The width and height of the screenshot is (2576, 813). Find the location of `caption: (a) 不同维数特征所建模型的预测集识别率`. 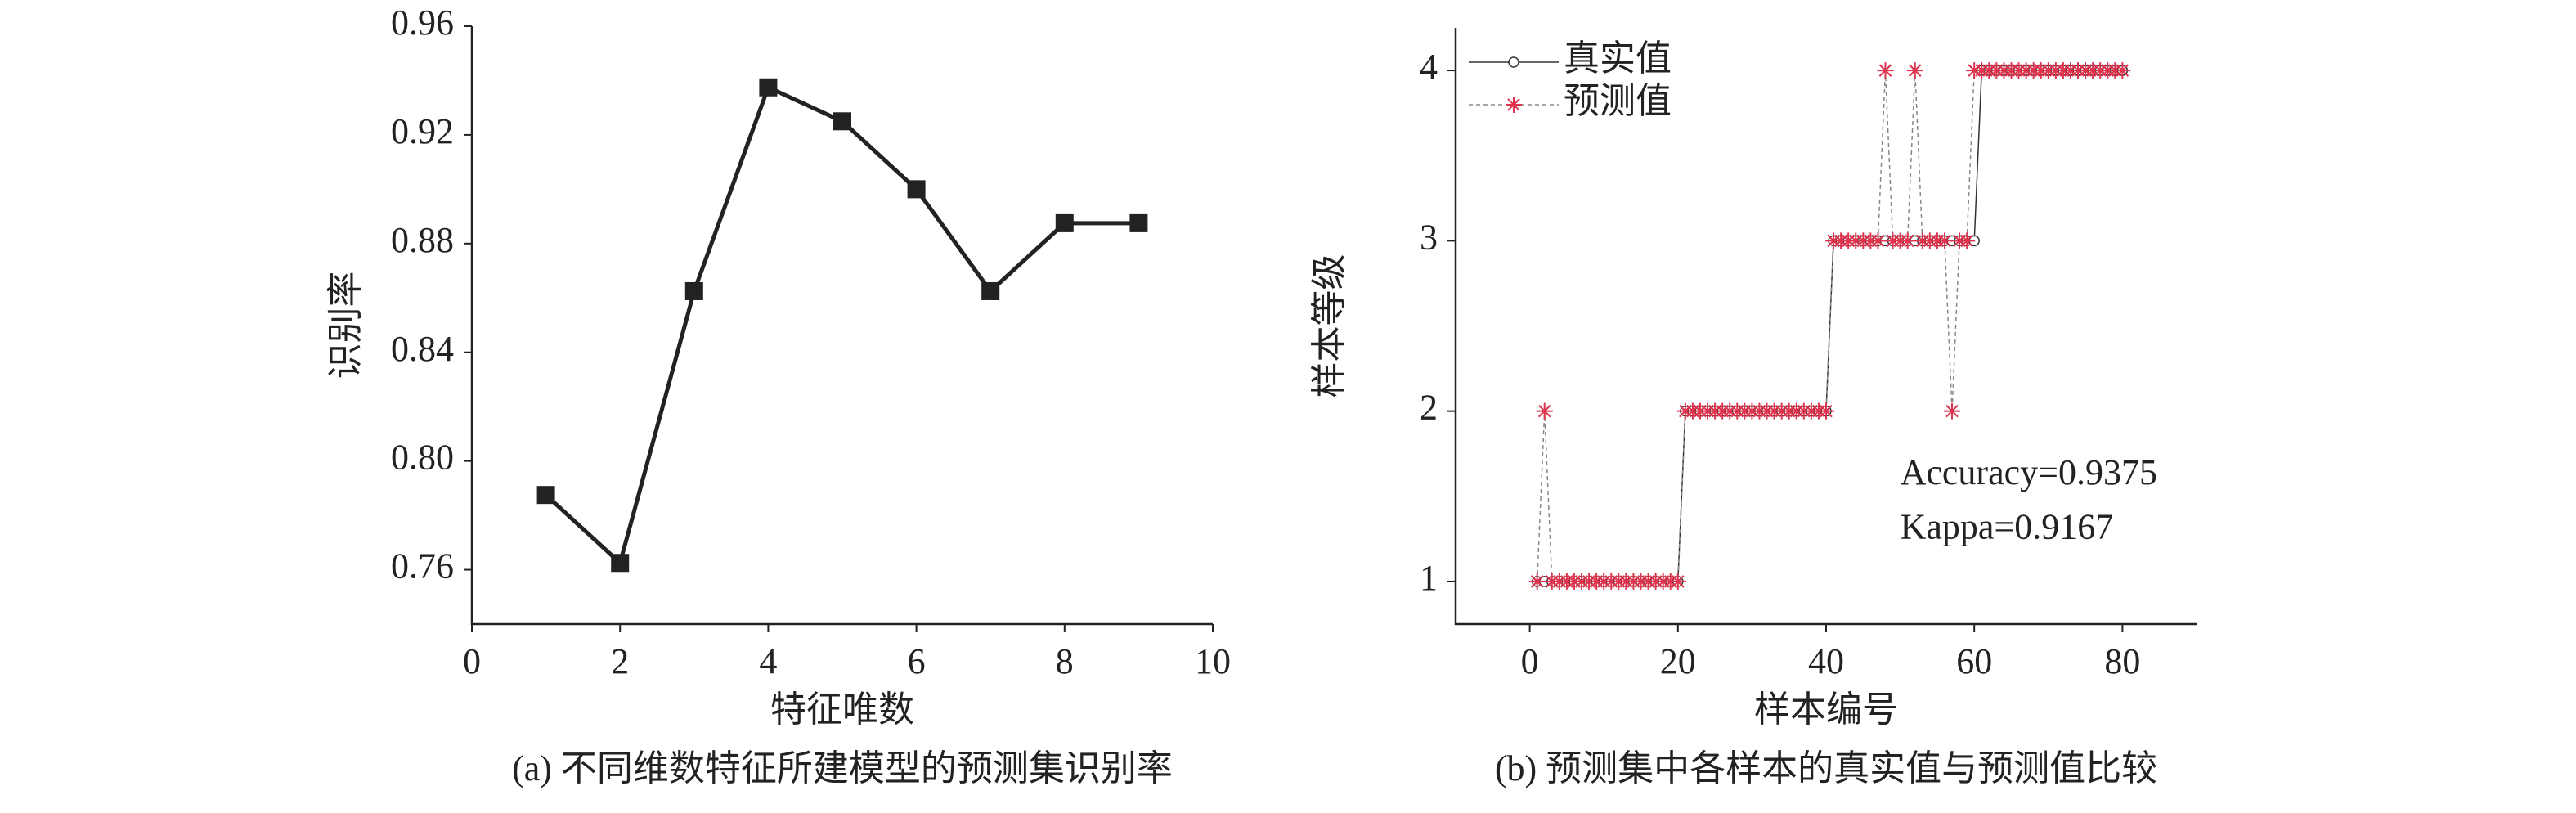

caption: (a) 不同维数特征所建模型的预测集识别率 is located at coordinates (842, 768).